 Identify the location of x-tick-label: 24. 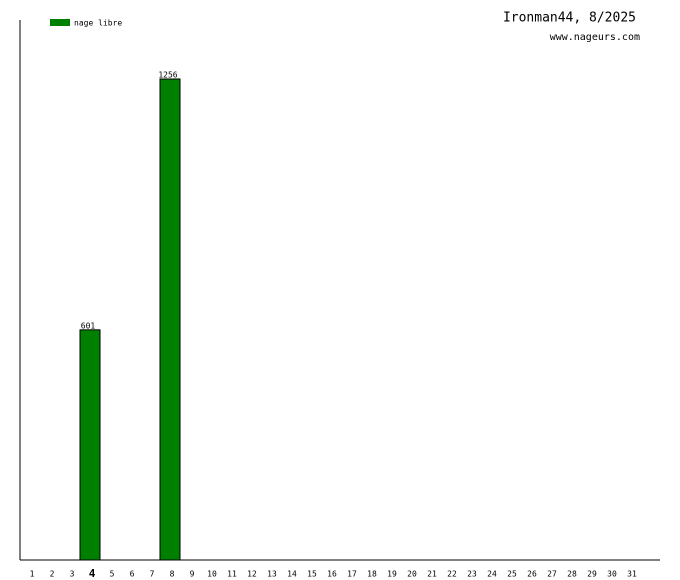
(492, 574).